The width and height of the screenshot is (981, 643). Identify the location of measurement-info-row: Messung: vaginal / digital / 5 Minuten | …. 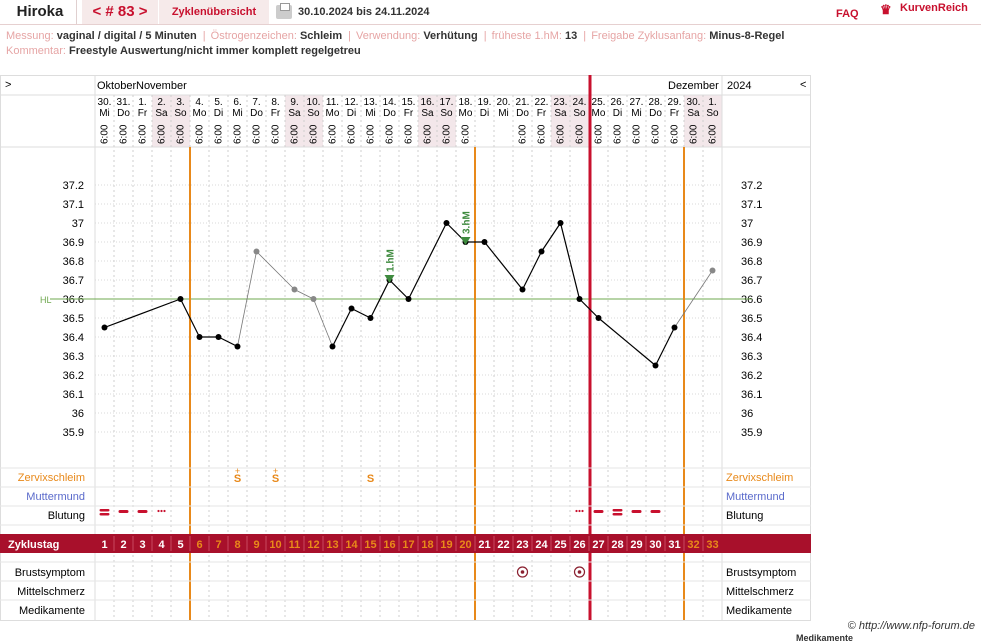
(397, 36).